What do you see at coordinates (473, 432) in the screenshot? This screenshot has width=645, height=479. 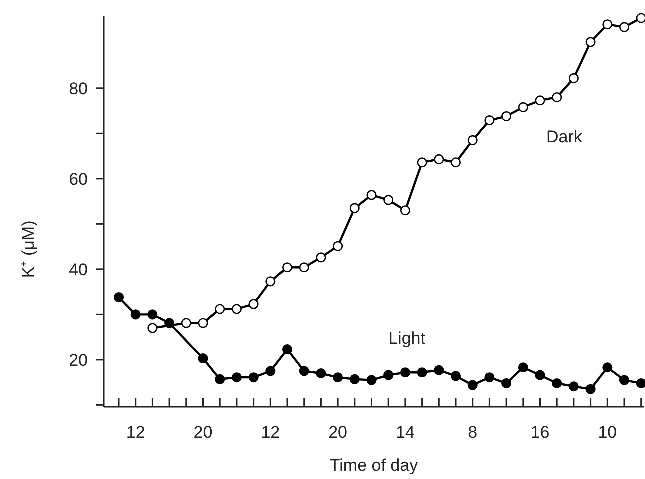 I see `x-tick-label: 8` at bounding box center [473, 432].